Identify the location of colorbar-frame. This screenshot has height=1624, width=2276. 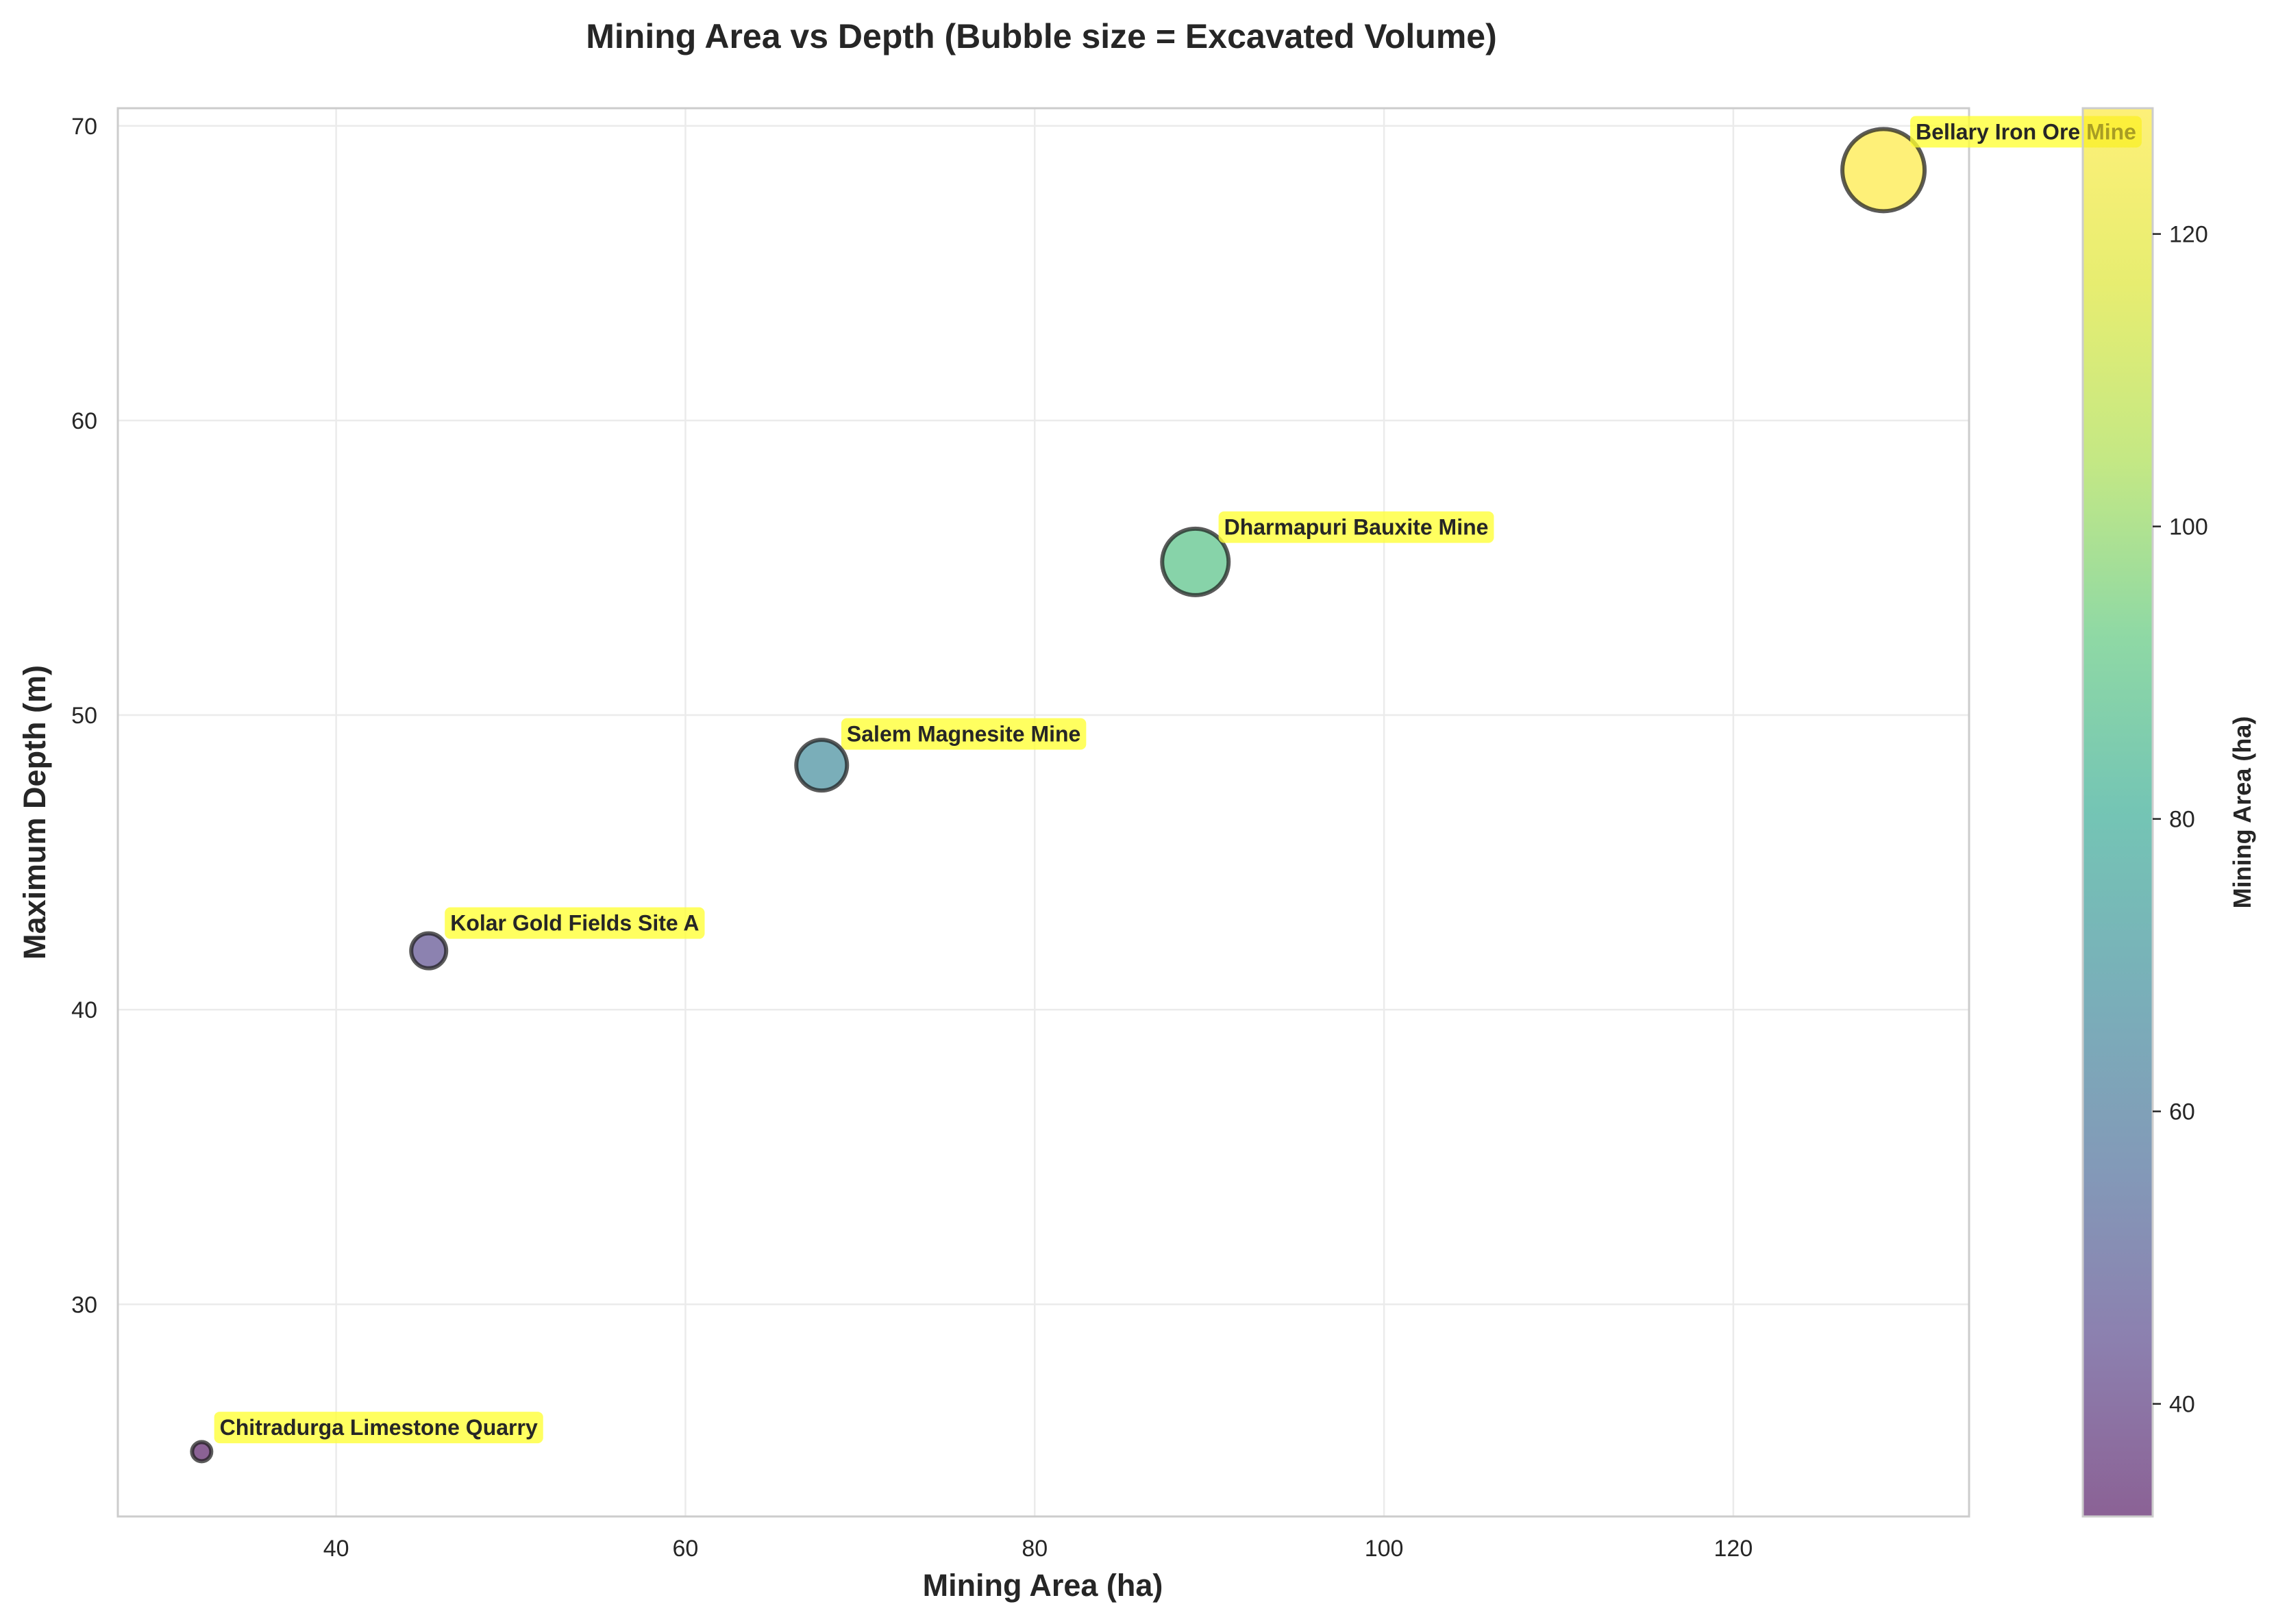
(2117, 812).